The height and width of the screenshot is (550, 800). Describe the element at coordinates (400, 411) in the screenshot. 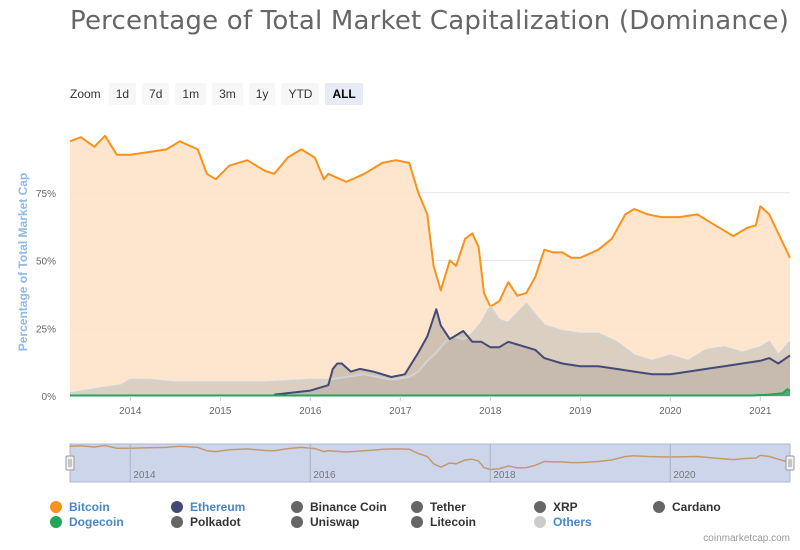

I see `x-tick-label: 2017` at that location.